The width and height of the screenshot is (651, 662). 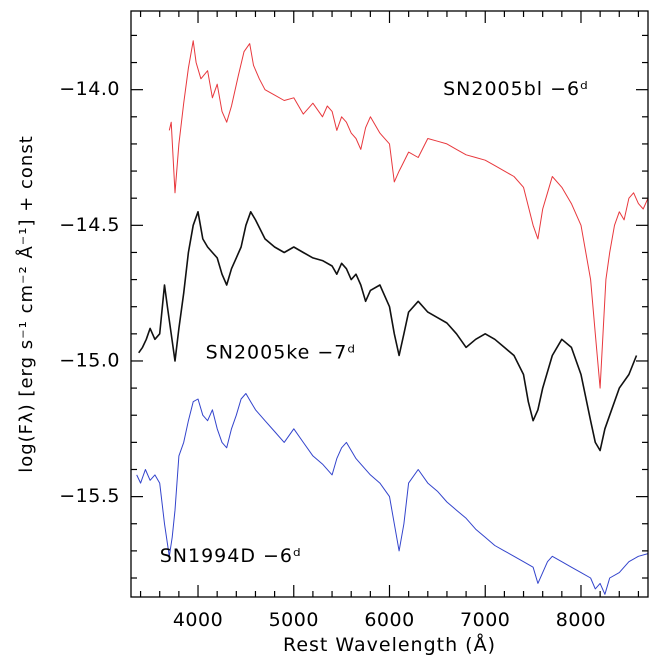 What do you see at coordinates (198, 620) in the screenshot?
I see `x-tick-label: 4000` at bounding box center [198, 620].